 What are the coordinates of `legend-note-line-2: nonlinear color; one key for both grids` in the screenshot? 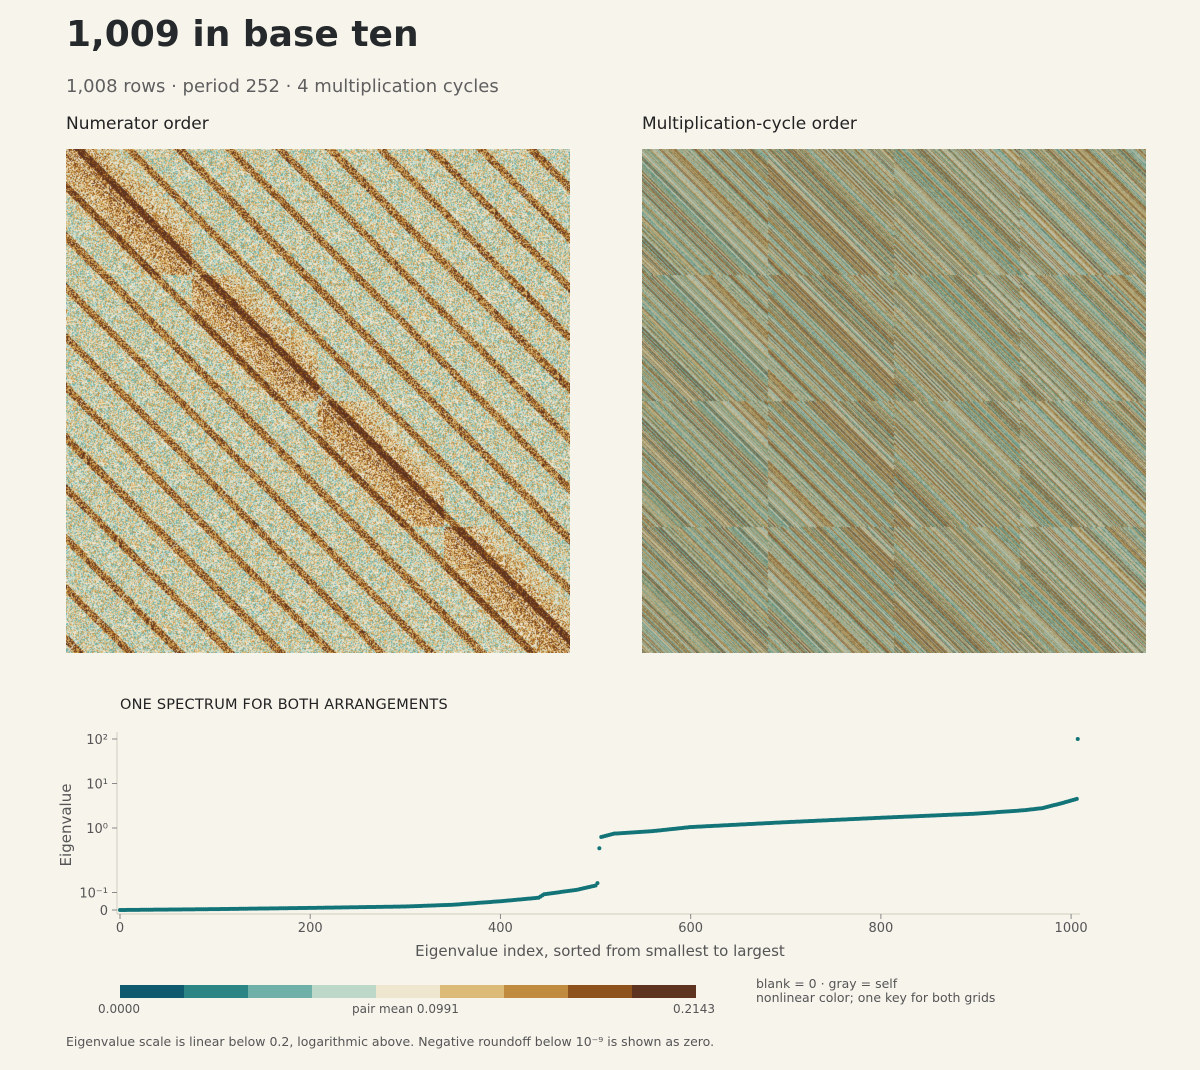 It's located at (876, 997).